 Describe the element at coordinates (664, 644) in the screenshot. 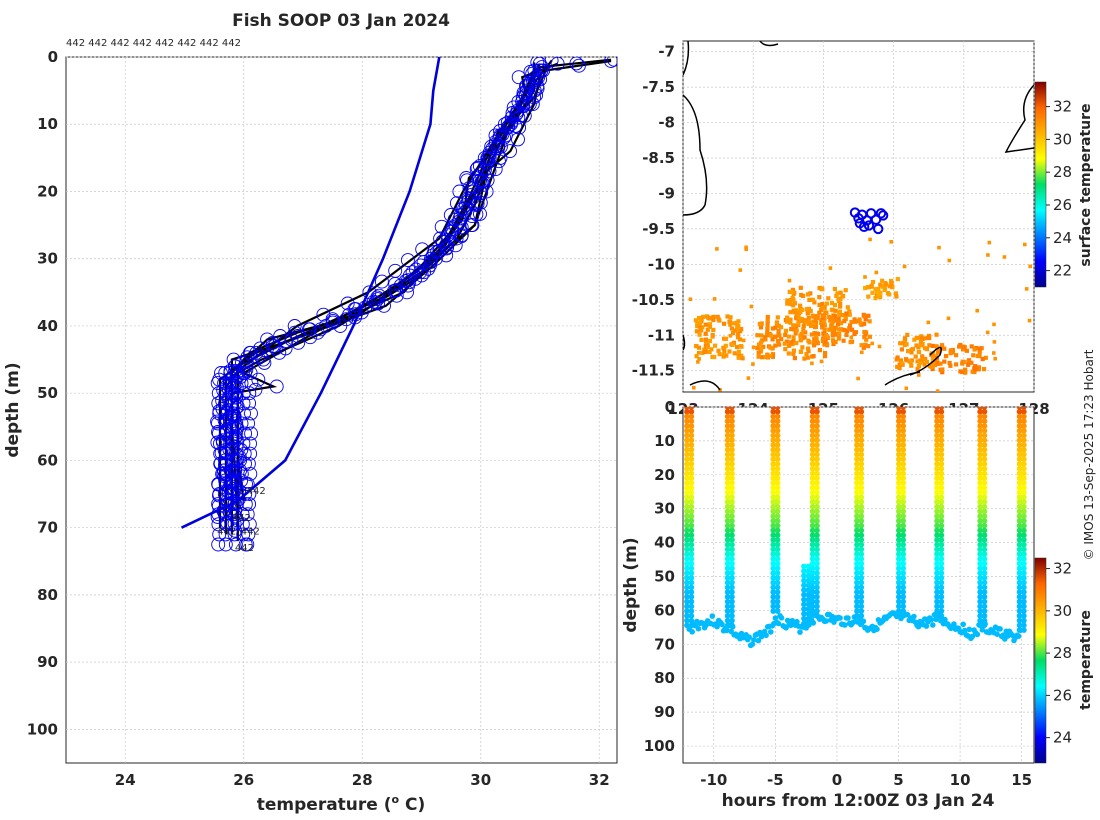

I see `section-y-tick-label: 70` at that location.